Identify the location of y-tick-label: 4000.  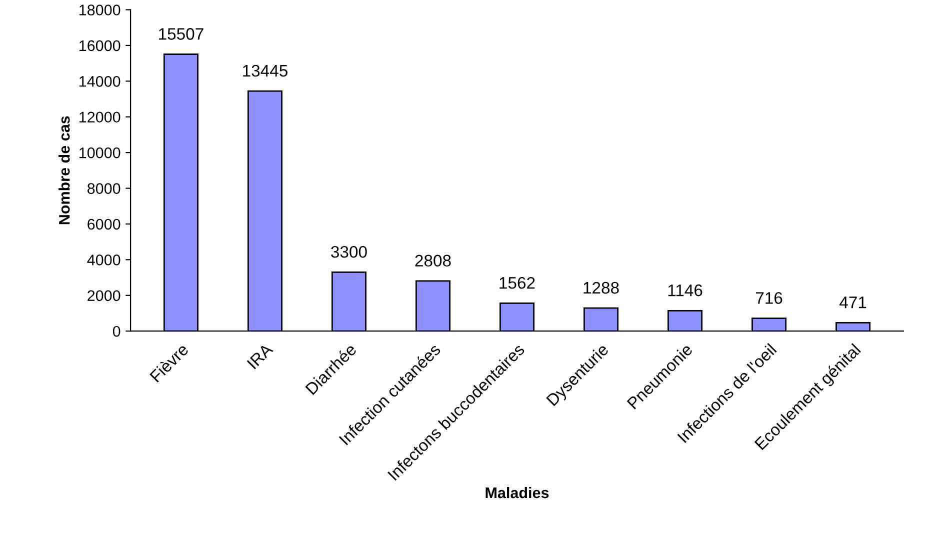
(103, 260).